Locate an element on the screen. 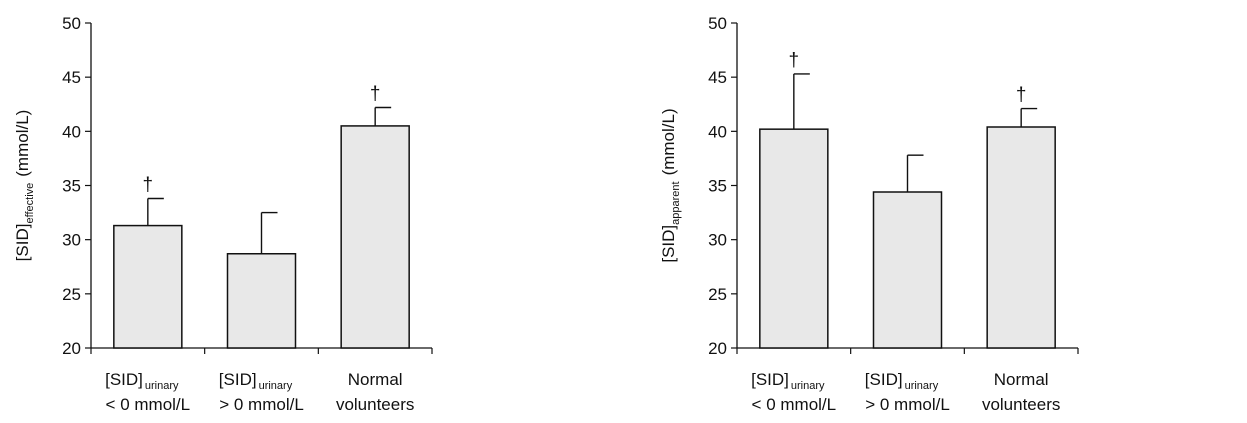 The image size is (1247, 423). y-axis-label: [SID]apparent(mmol/L) is located at coordinates (670, 185).